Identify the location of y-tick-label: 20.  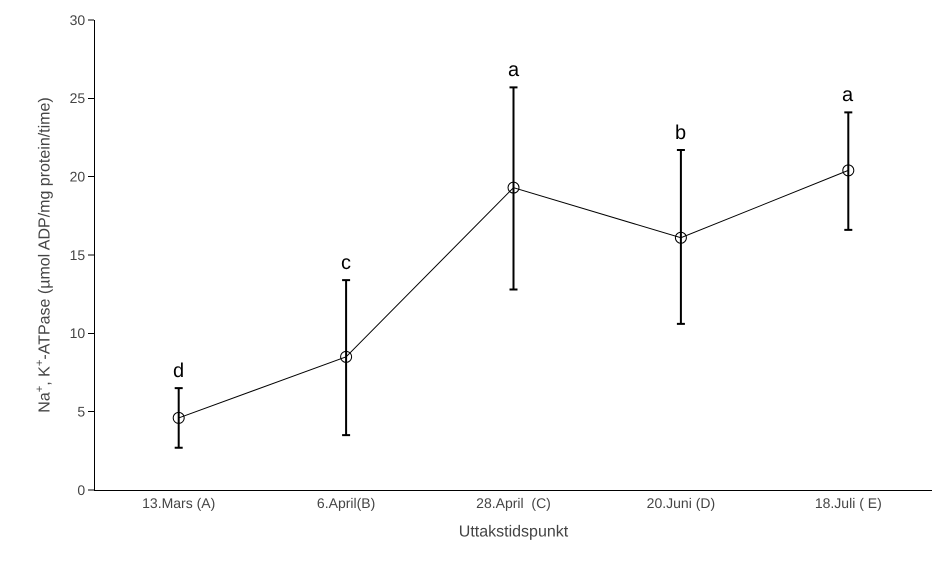
(78, 176).